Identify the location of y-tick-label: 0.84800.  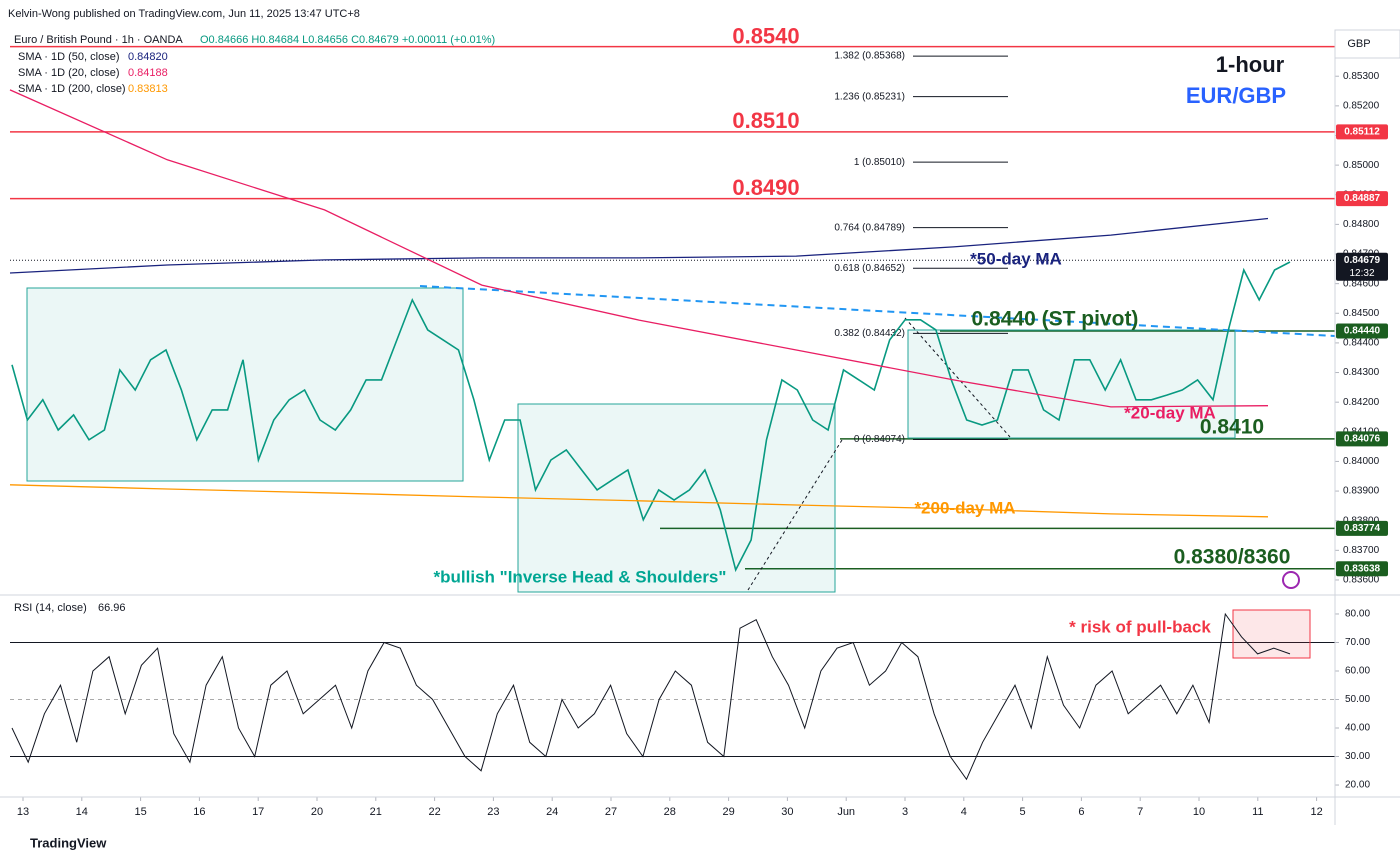
(1361, 224).